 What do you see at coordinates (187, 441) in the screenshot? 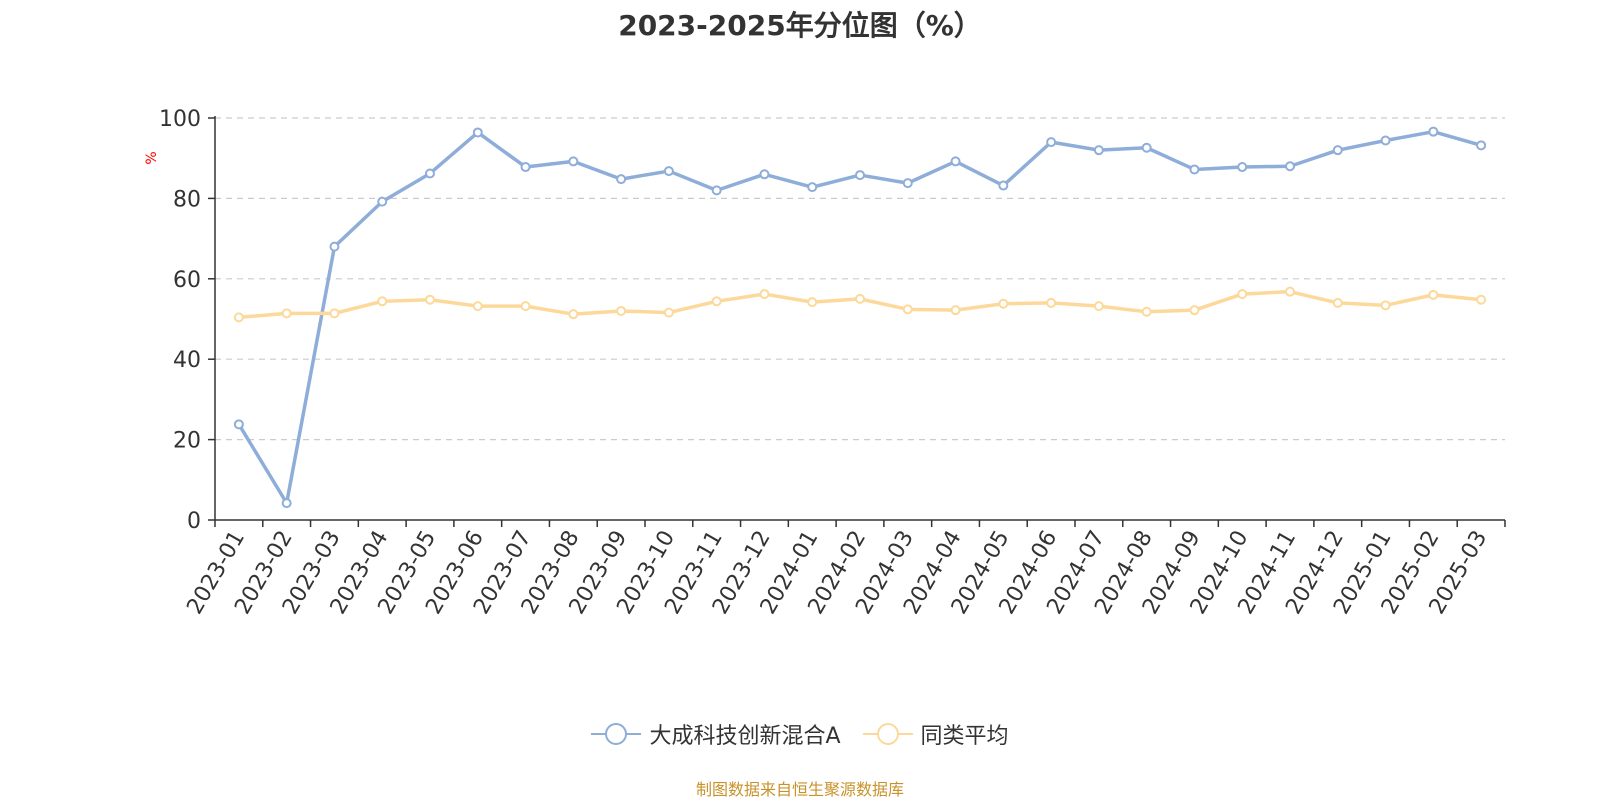
I see `y-tick-label: 20` at bounding box center [187, 441].